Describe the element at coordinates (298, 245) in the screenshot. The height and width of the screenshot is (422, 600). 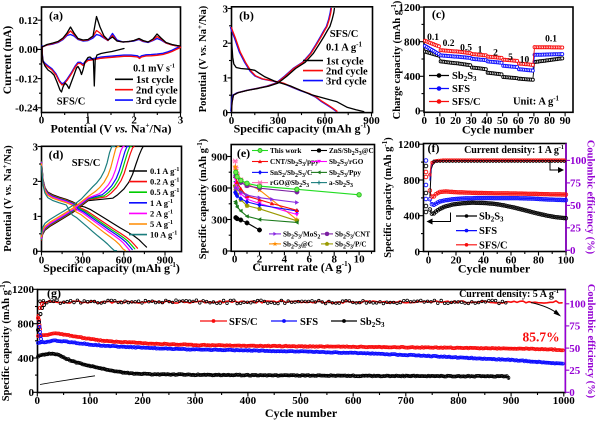
I see `svg-text: Sb2​S3​@C` at that location.